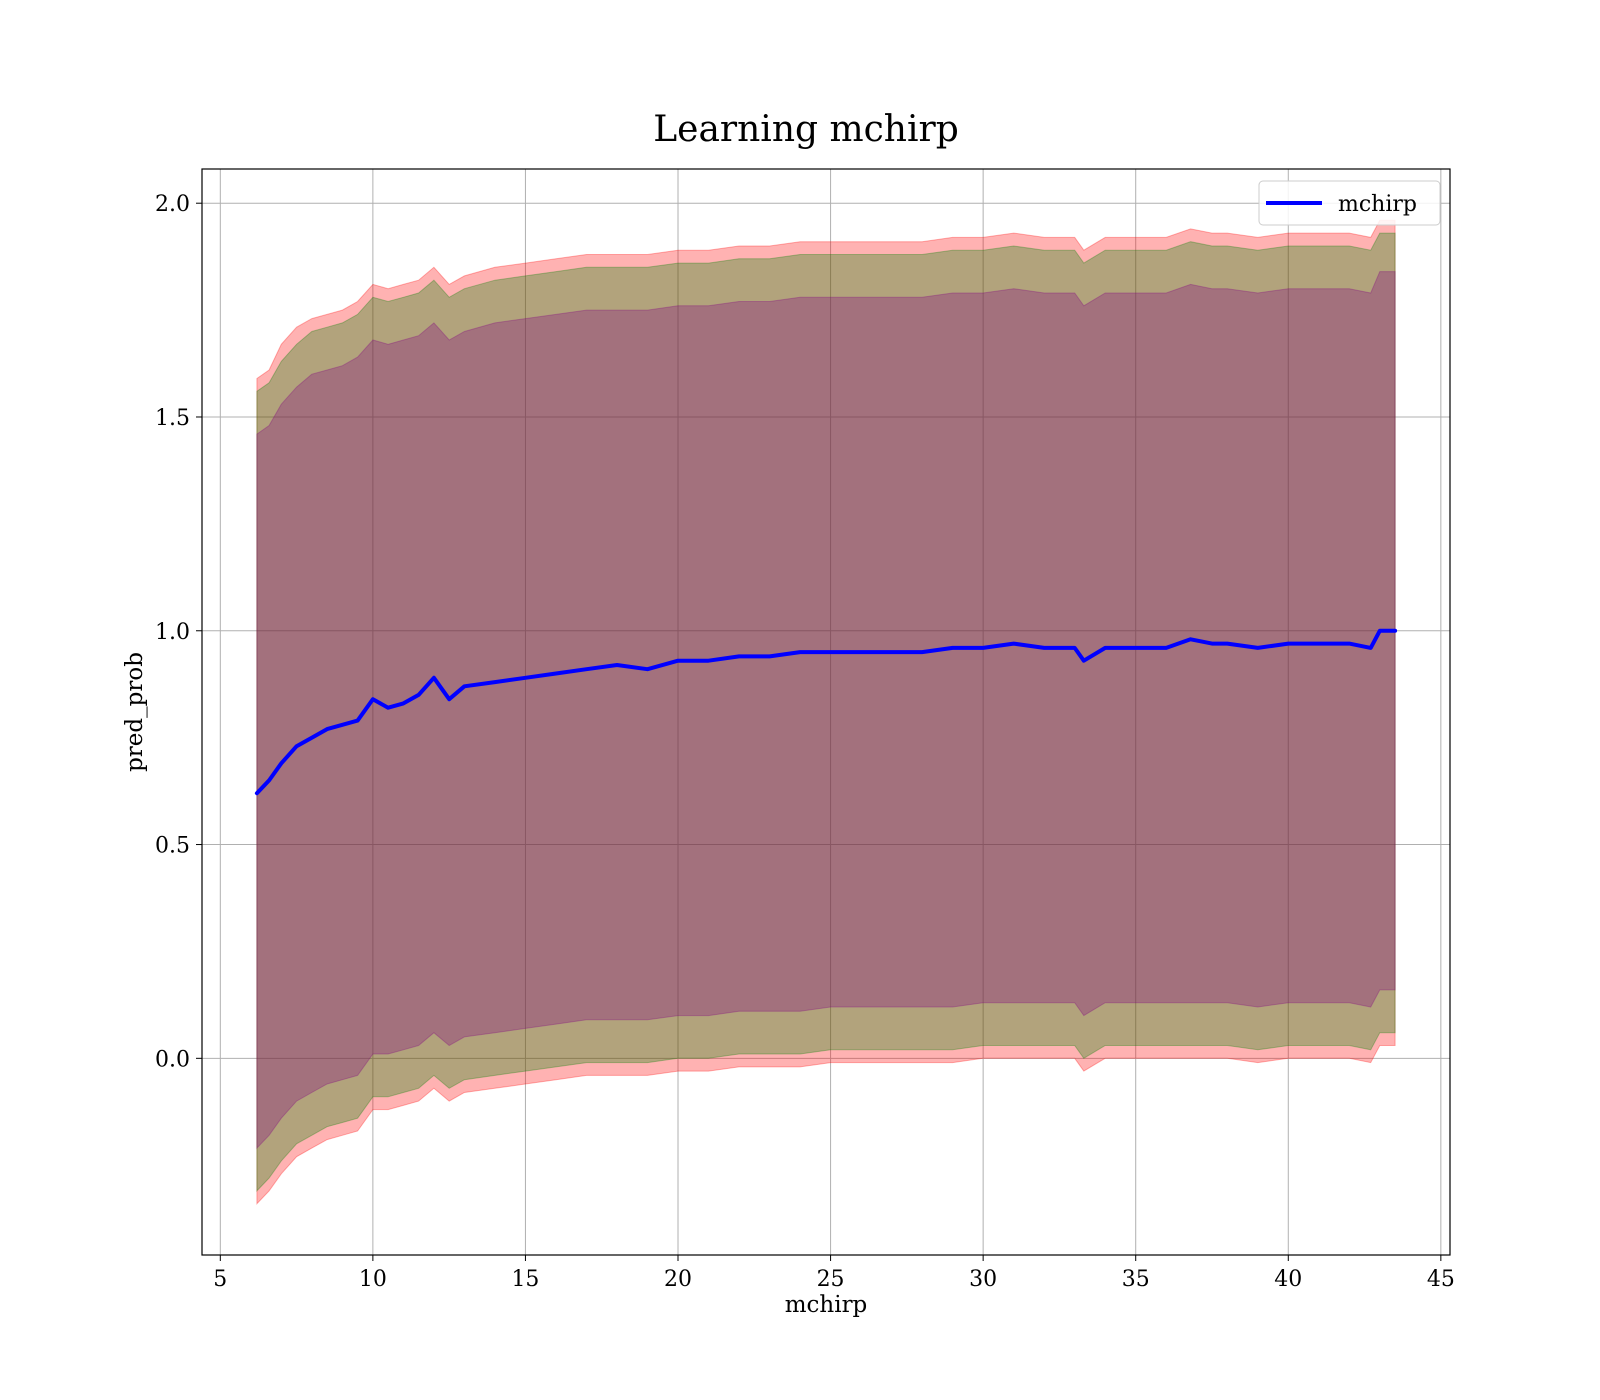 This screenshot has width=1600, height=1400. Describe the element at coordinates (172, 418) in the screenshot. I see `y-tick-label: 1.5` at that location.